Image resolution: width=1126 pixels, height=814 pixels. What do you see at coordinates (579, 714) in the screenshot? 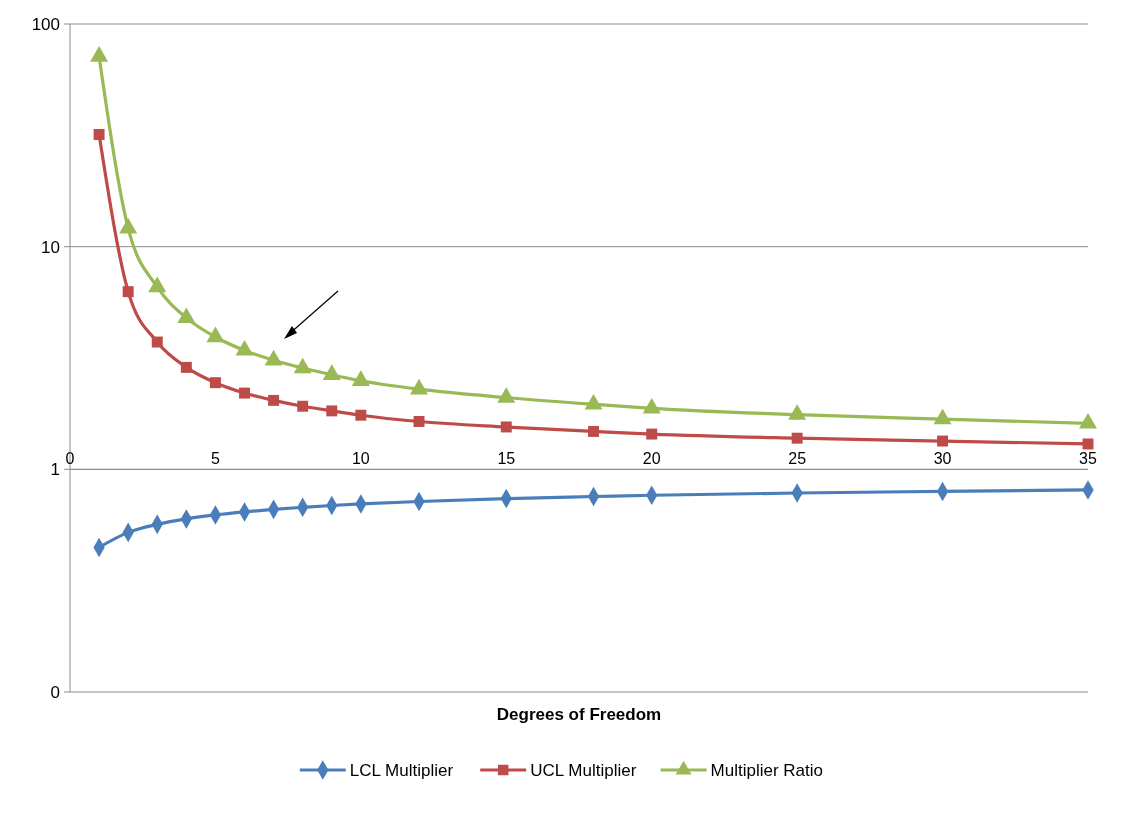
I see `x-axis-title: Degrees of Freedom` at bounding box center [579, 714].